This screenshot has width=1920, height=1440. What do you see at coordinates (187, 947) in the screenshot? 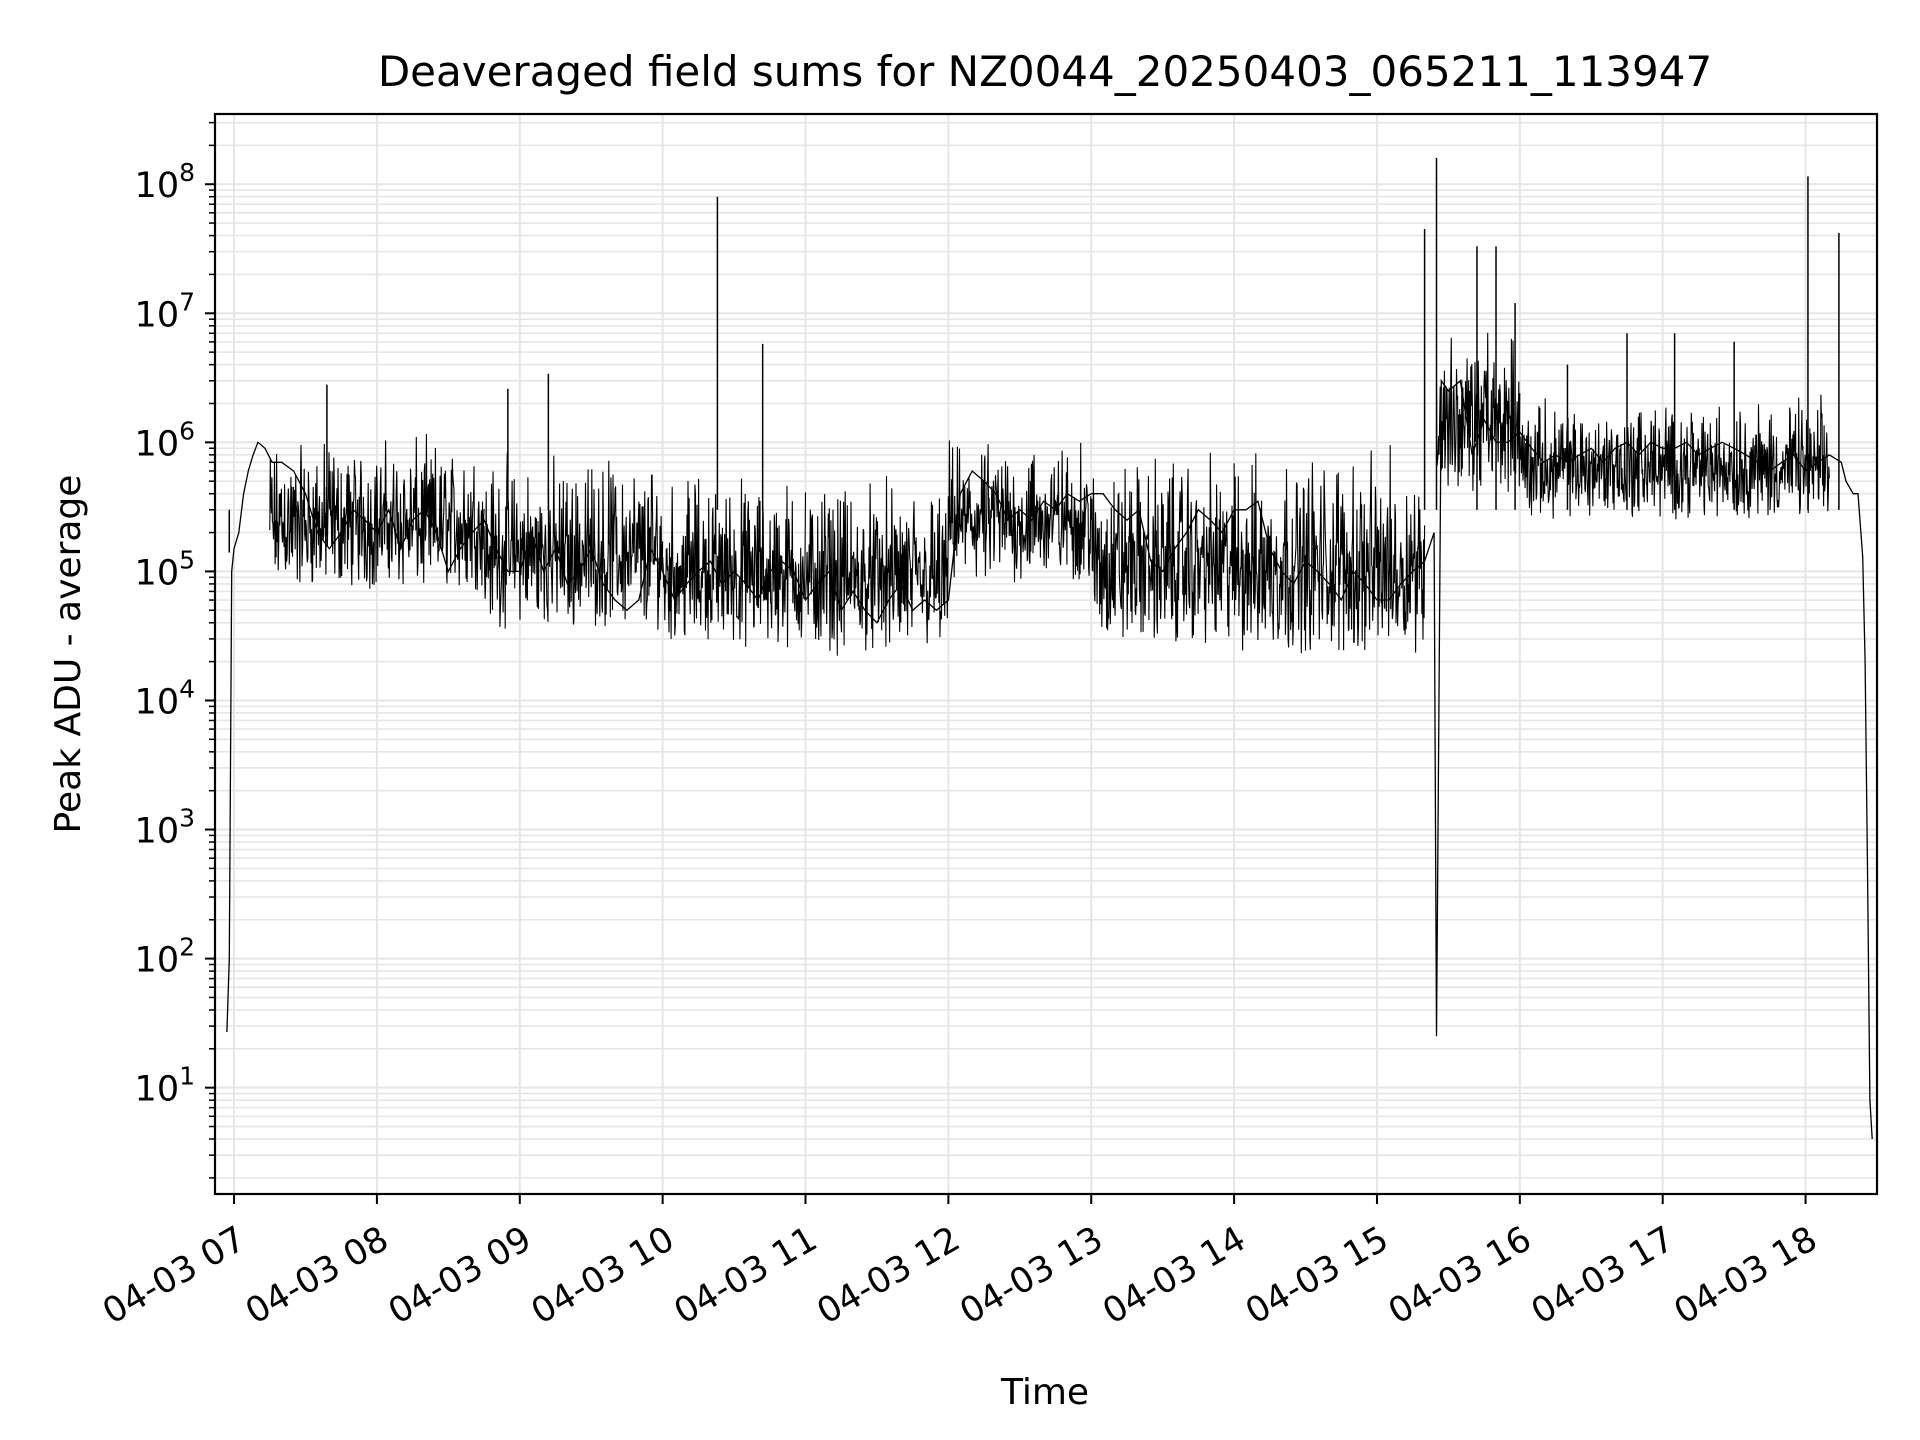
I see `y-tick-exponent: 2` at bounding box center [187, 947].